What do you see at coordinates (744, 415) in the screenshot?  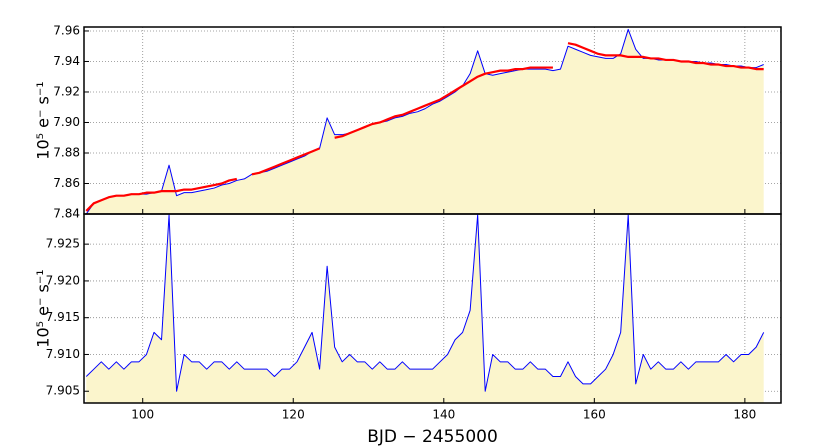 I see `x-tick-label: 180` at bounding box center [744, 415].